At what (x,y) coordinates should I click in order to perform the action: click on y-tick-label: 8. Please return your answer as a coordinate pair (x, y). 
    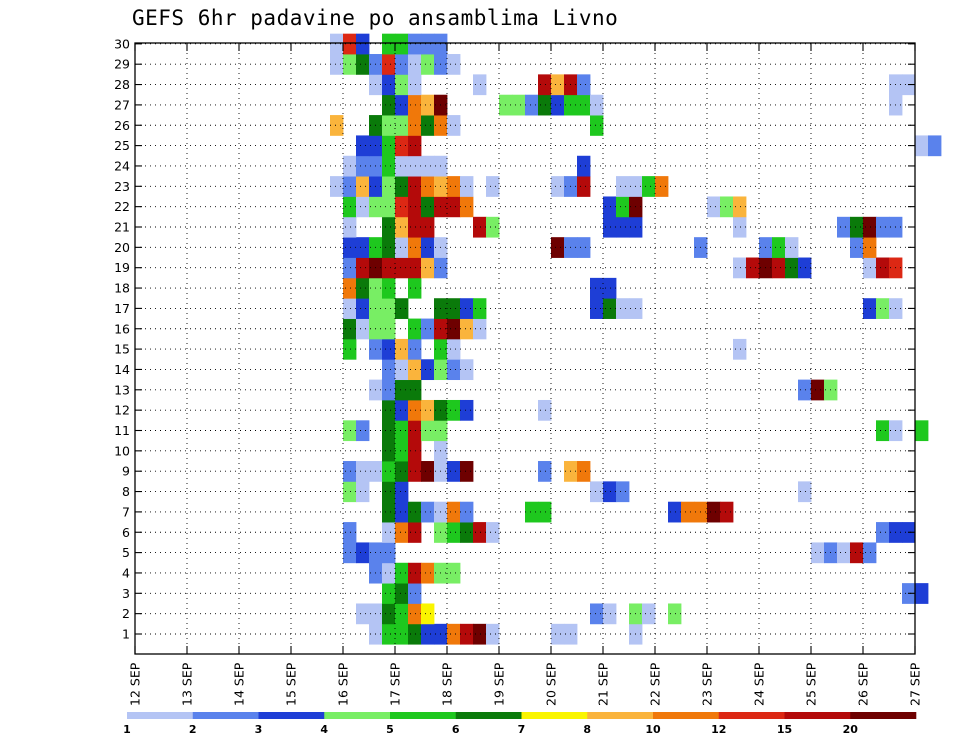
    Looking at the image, I should click on (126, 491).